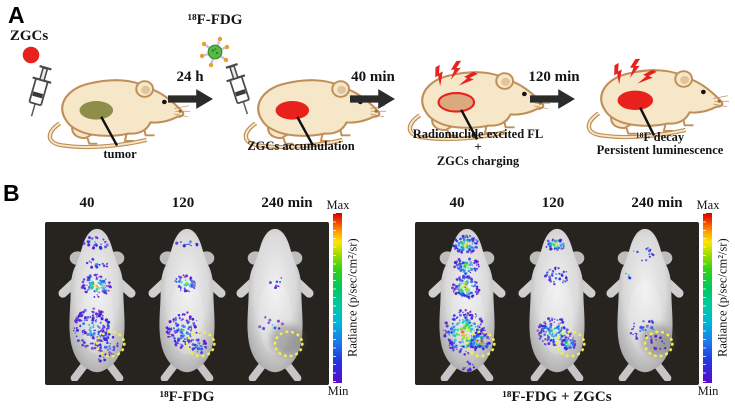  Describe the element at coordinates (118, 108) in the screenshot. I see `mouse-tumor-implant` at that location.